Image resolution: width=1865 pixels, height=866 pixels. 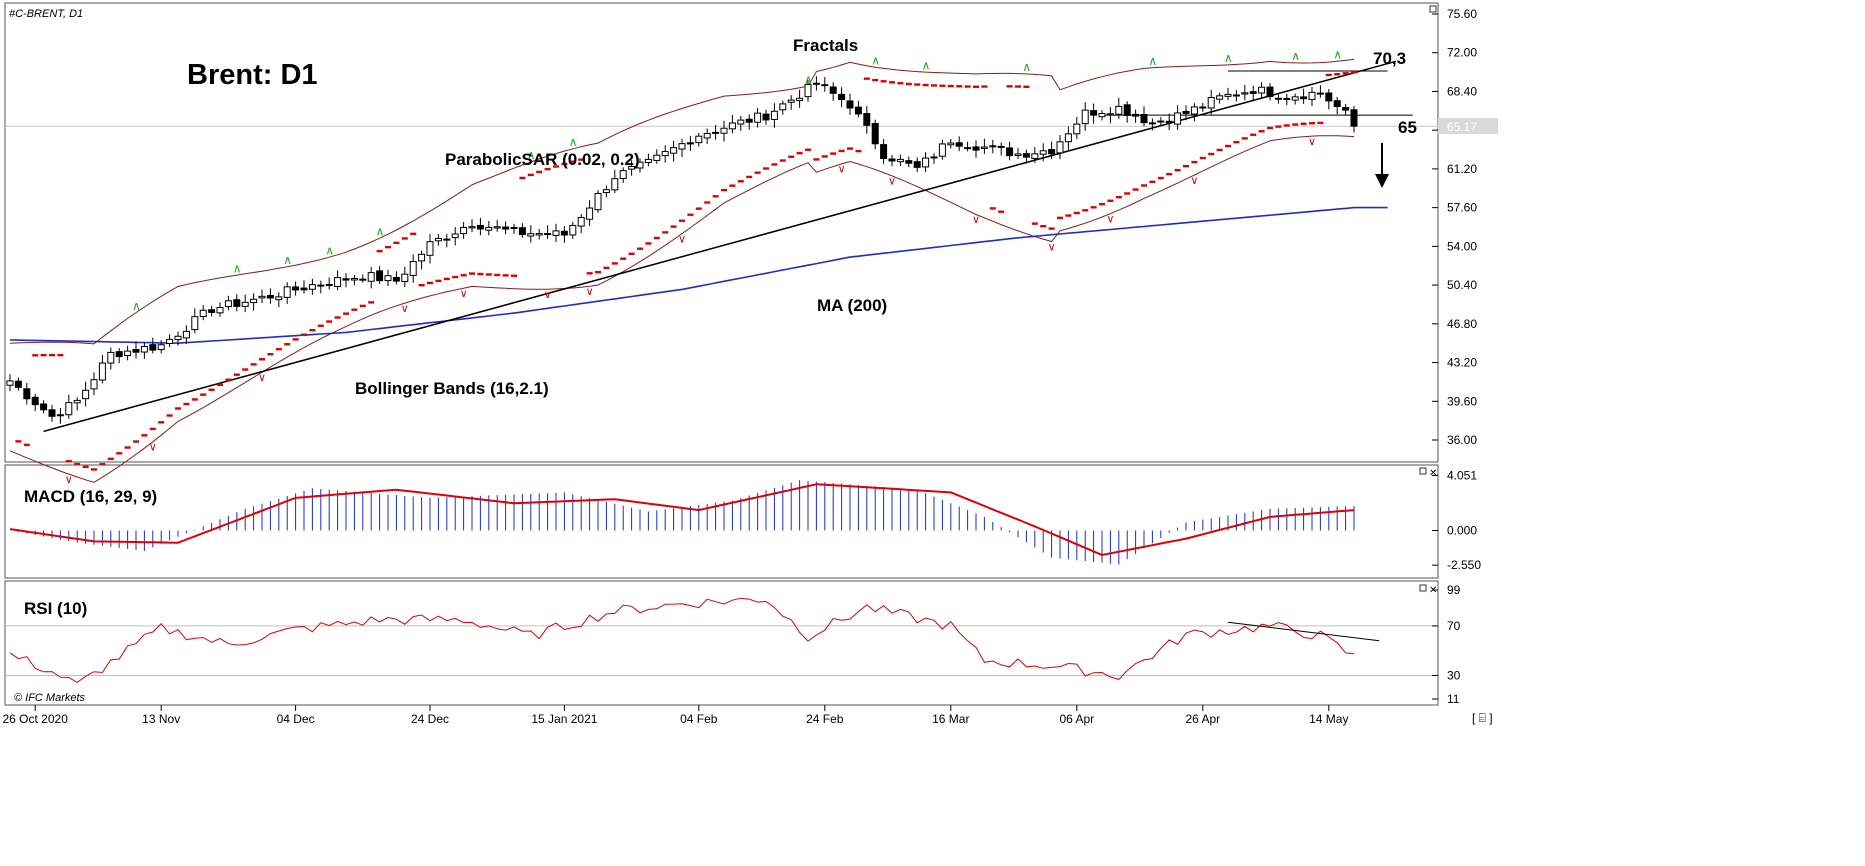 I want to click on macd-panel, so click(x=721, y=521).